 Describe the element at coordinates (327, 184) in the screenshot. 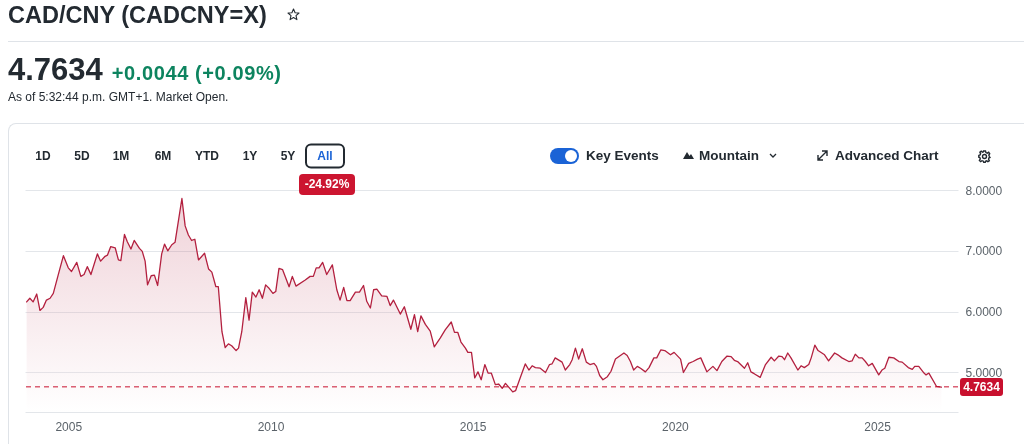

I see `annotation: -24.92%` at that location.